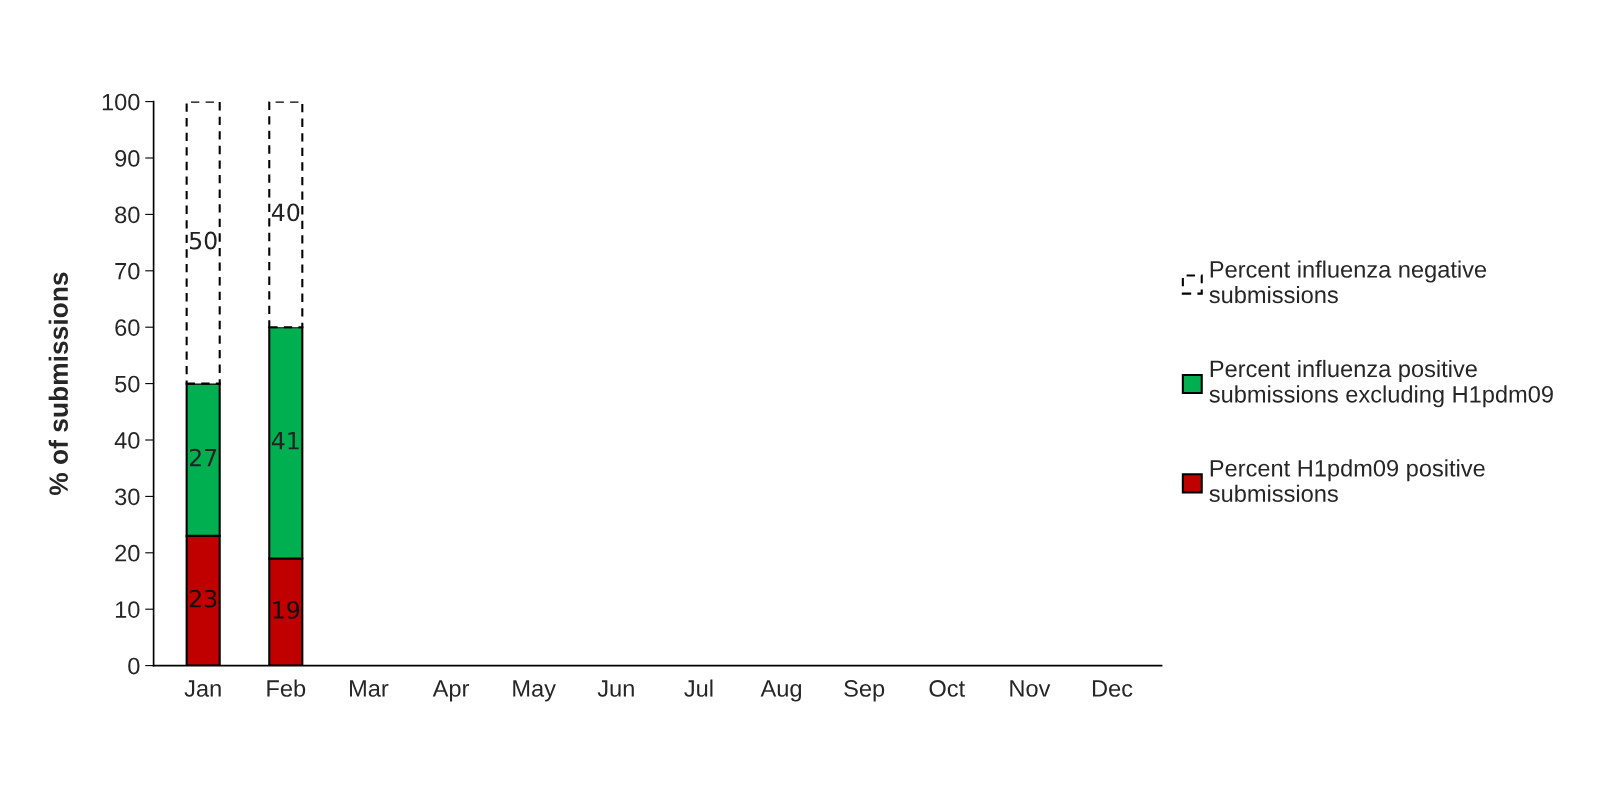  I want to click on y-tick-label: 40, so click(127, 440).